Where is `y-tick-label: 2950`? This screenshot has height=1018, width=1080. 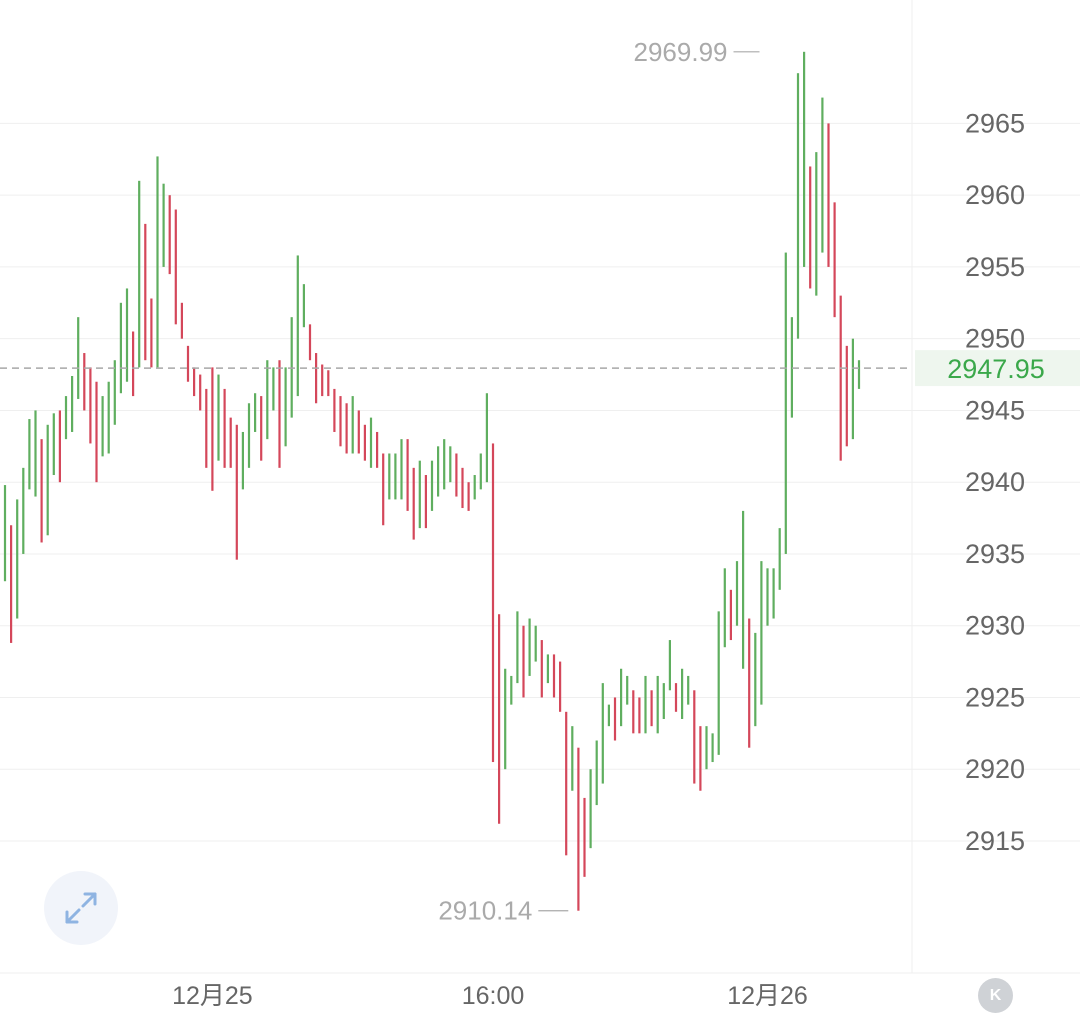
y-tick-label: 2950 is located at coordinates (995, 339).